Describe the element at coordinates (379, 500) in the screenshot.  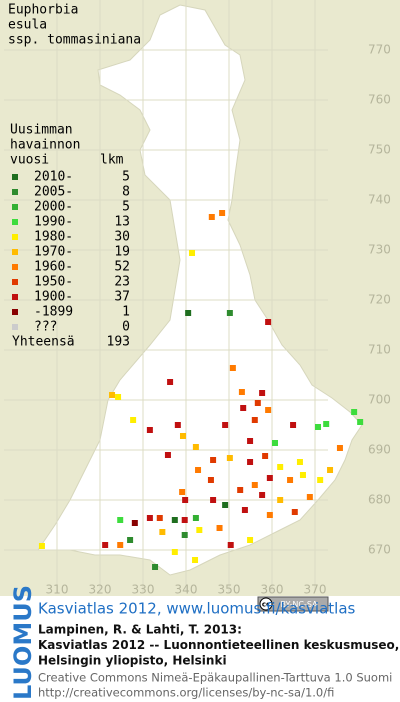
I see `y-tick-label: 680` at that location.